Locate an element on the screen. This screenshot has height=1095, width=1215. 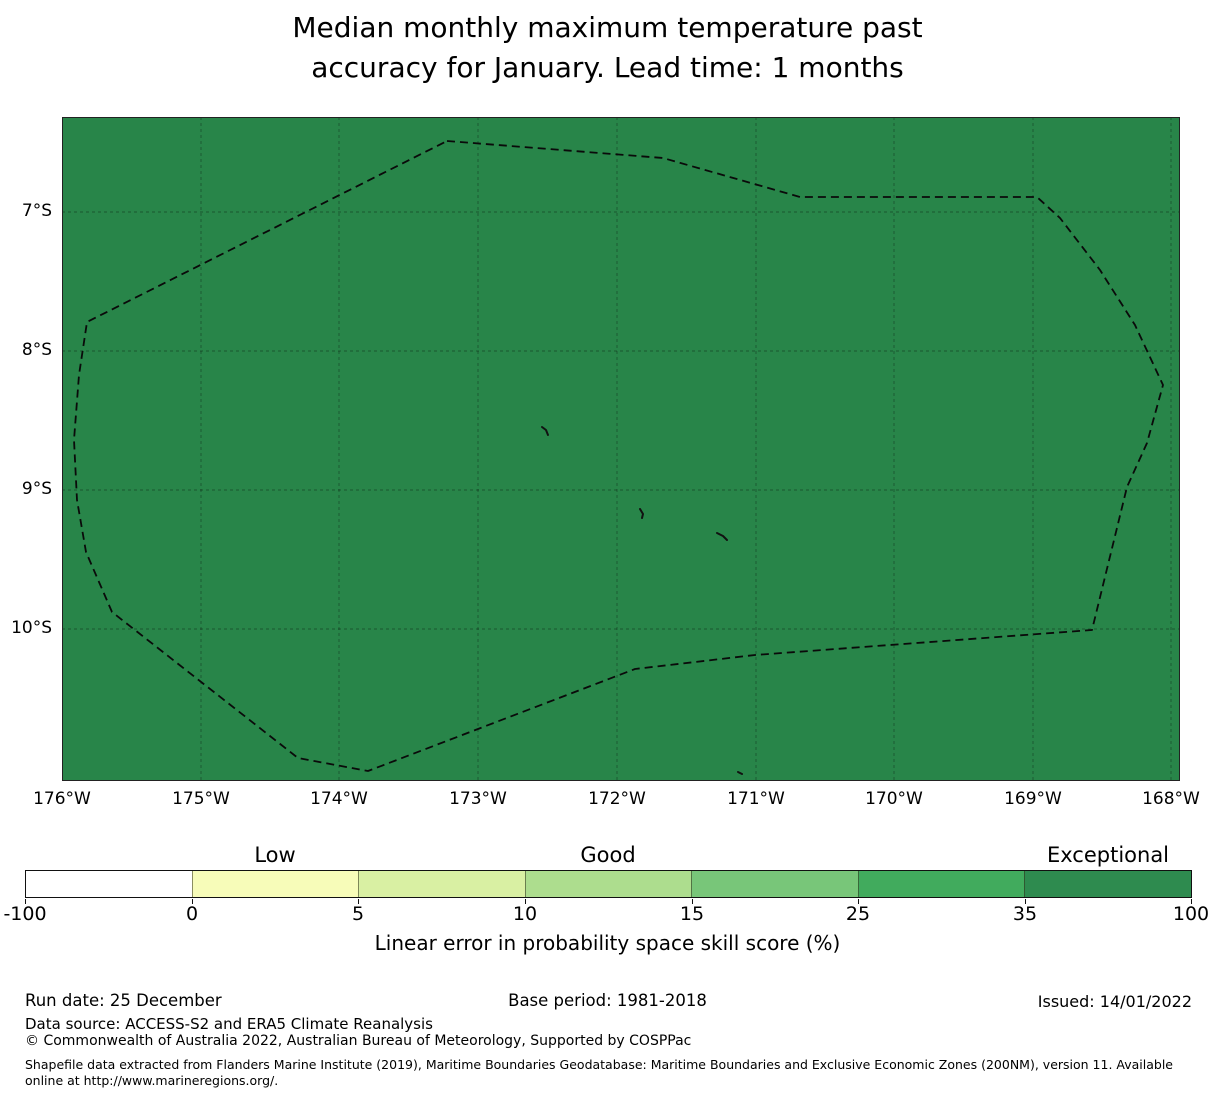
colorbar-tick-label: 100 is located at coordinates (1191, 914).